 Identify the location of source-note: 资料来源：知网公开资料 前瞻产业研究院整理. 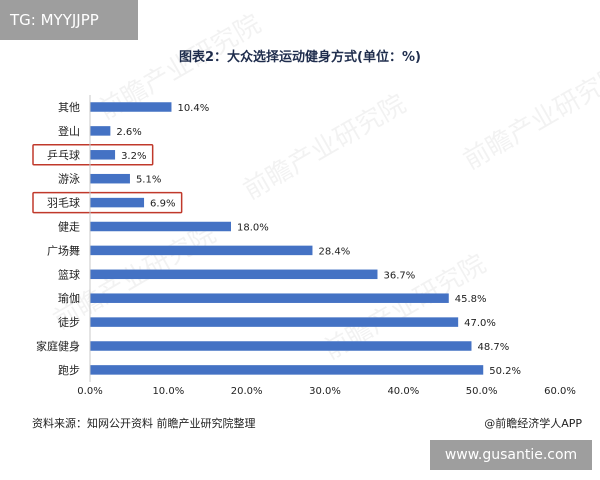
(144, 423).